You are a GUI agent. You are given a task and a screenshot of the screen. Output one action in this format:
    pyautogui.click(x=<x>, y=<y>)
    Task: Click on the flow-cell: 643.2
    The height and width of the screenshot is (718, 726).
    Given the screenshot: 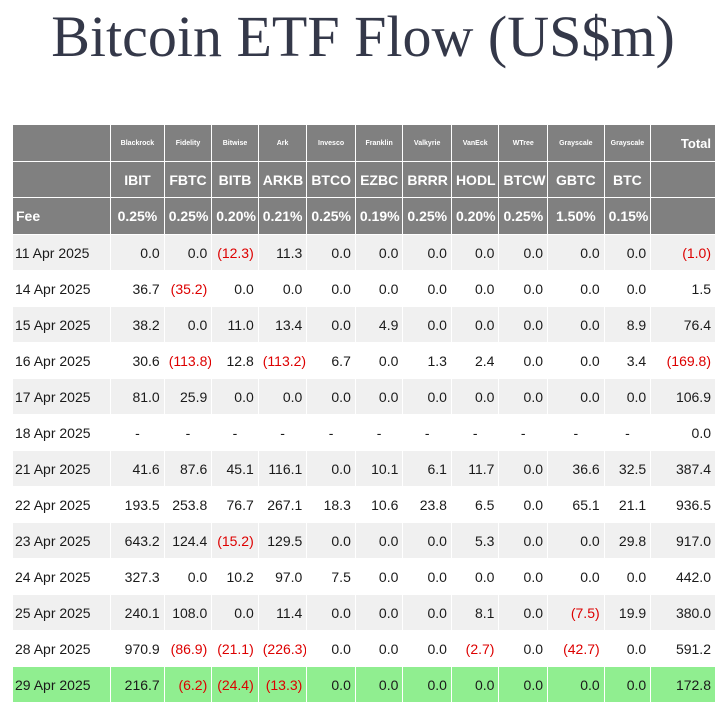 What is the action you would take?
    pyautogui.click(x=137, y=540)
    